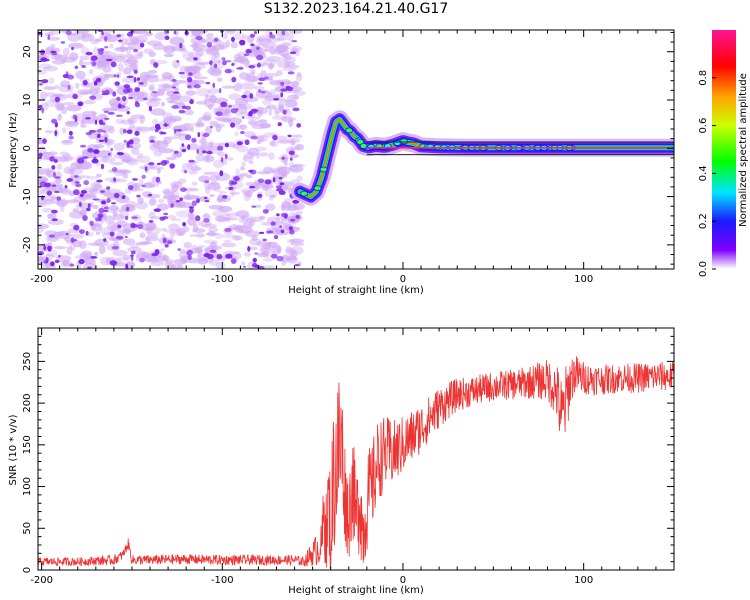 This screenshot has width=750, height=600. I want to click on spectrogram-xtick-label: -100, so click(222, 279).